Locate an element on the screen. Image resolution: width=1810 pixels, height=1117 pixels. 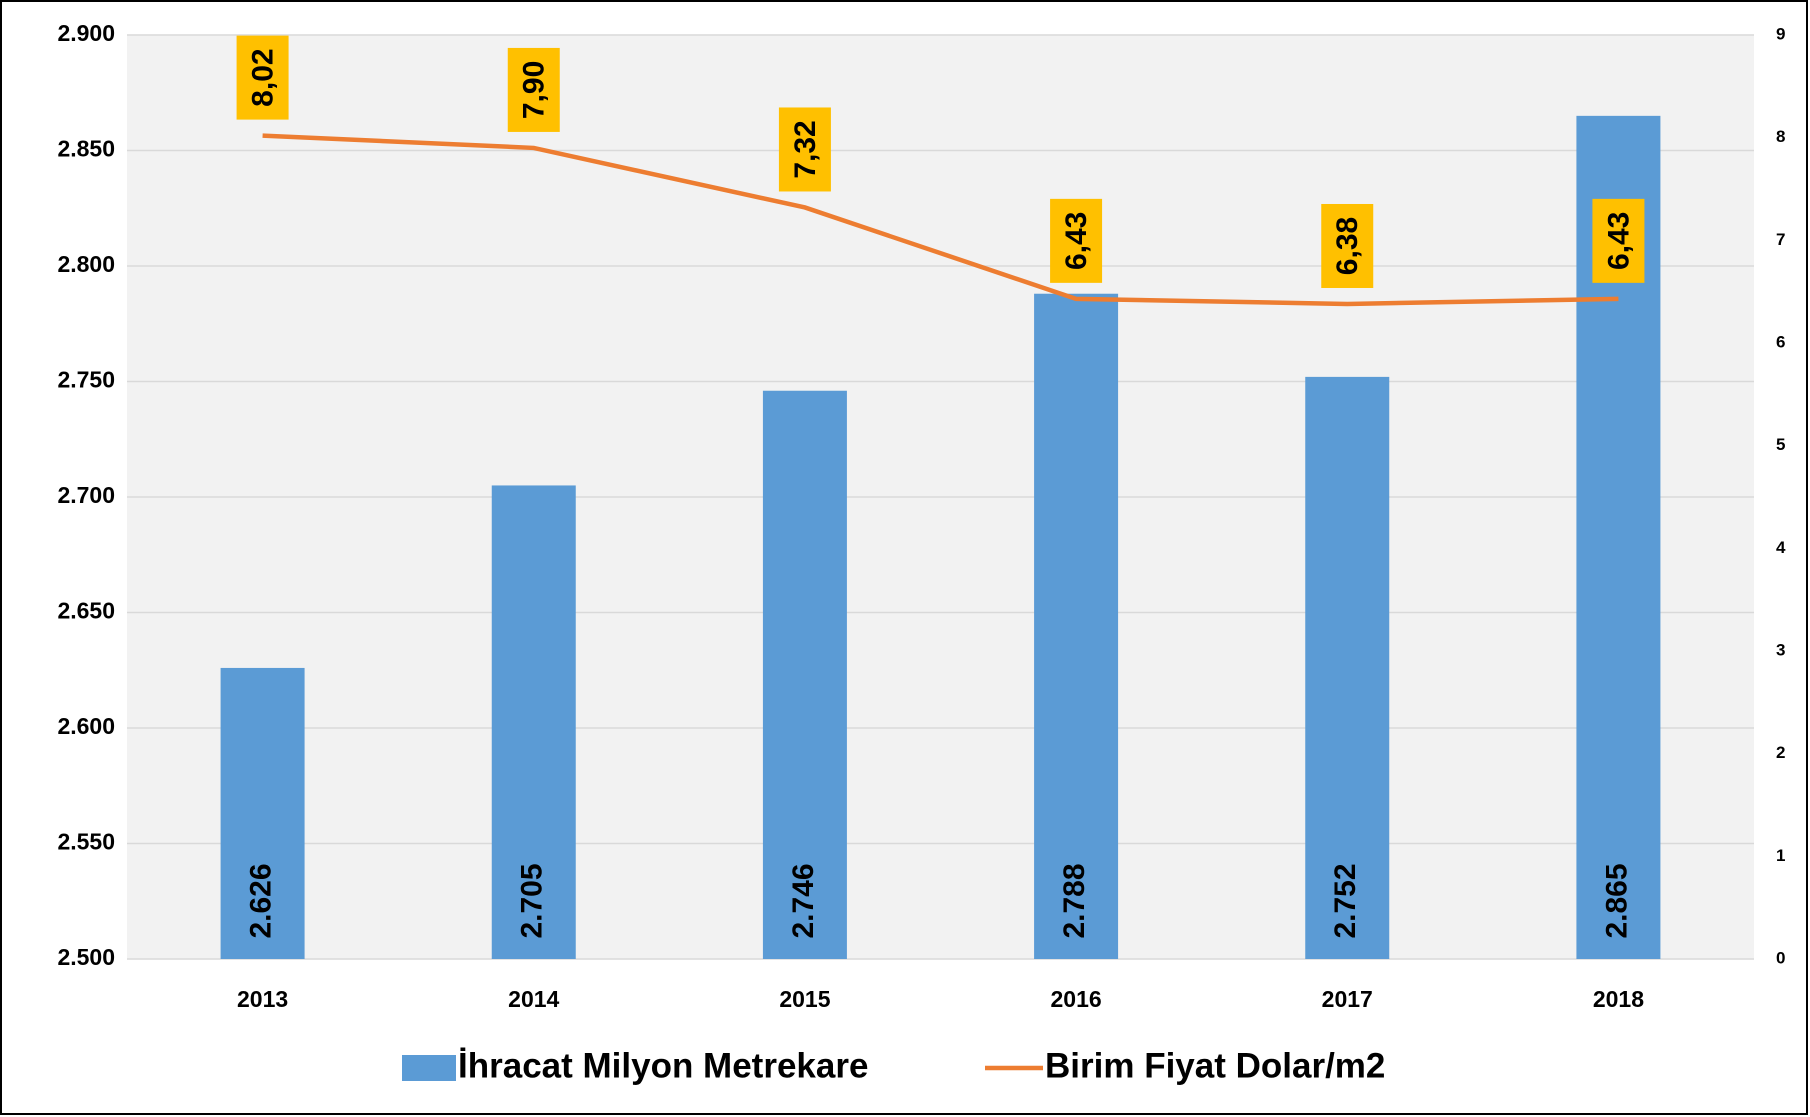
y-tick-label: 2.500 is located at coordinates (86, 957).